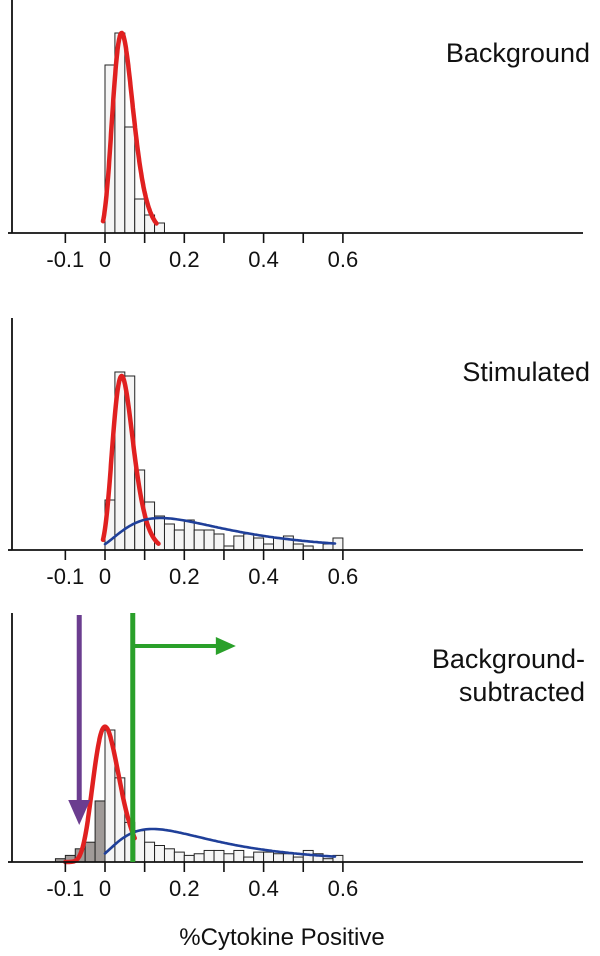  What do you see at coordinates (508, 659) in the screenshot?
I see `panel-title: Background-` at bounding box center [508, 659].